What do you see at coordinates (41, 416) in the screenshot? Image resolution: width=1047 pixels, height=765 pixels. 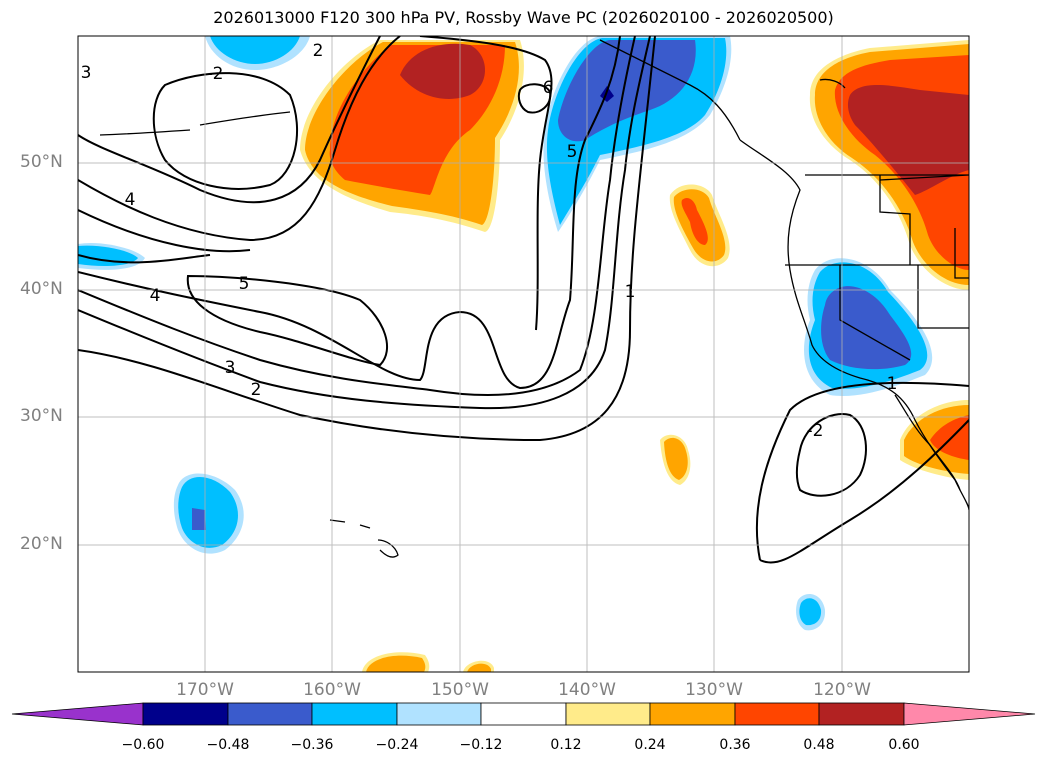 I see `lat-label: 30°N` at bounding box center [41, 416].